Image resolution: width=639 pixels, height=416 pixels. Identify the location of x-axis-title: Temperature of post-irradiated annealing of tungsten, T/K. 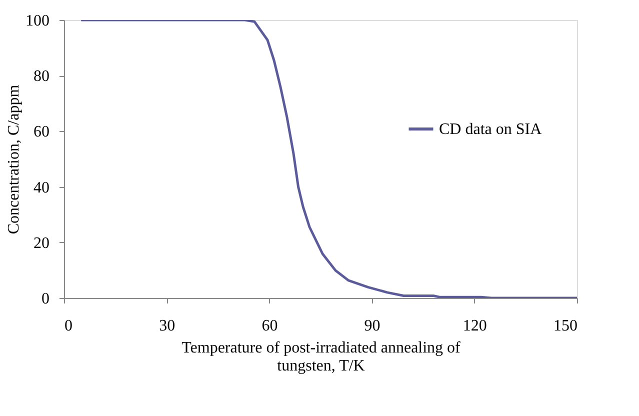
(322, 357).